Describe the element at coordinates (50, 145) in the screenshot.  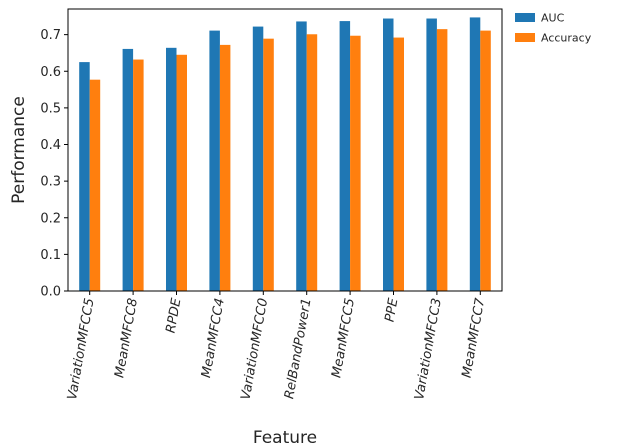
I see `y-tick-label: 0.4` at that location.